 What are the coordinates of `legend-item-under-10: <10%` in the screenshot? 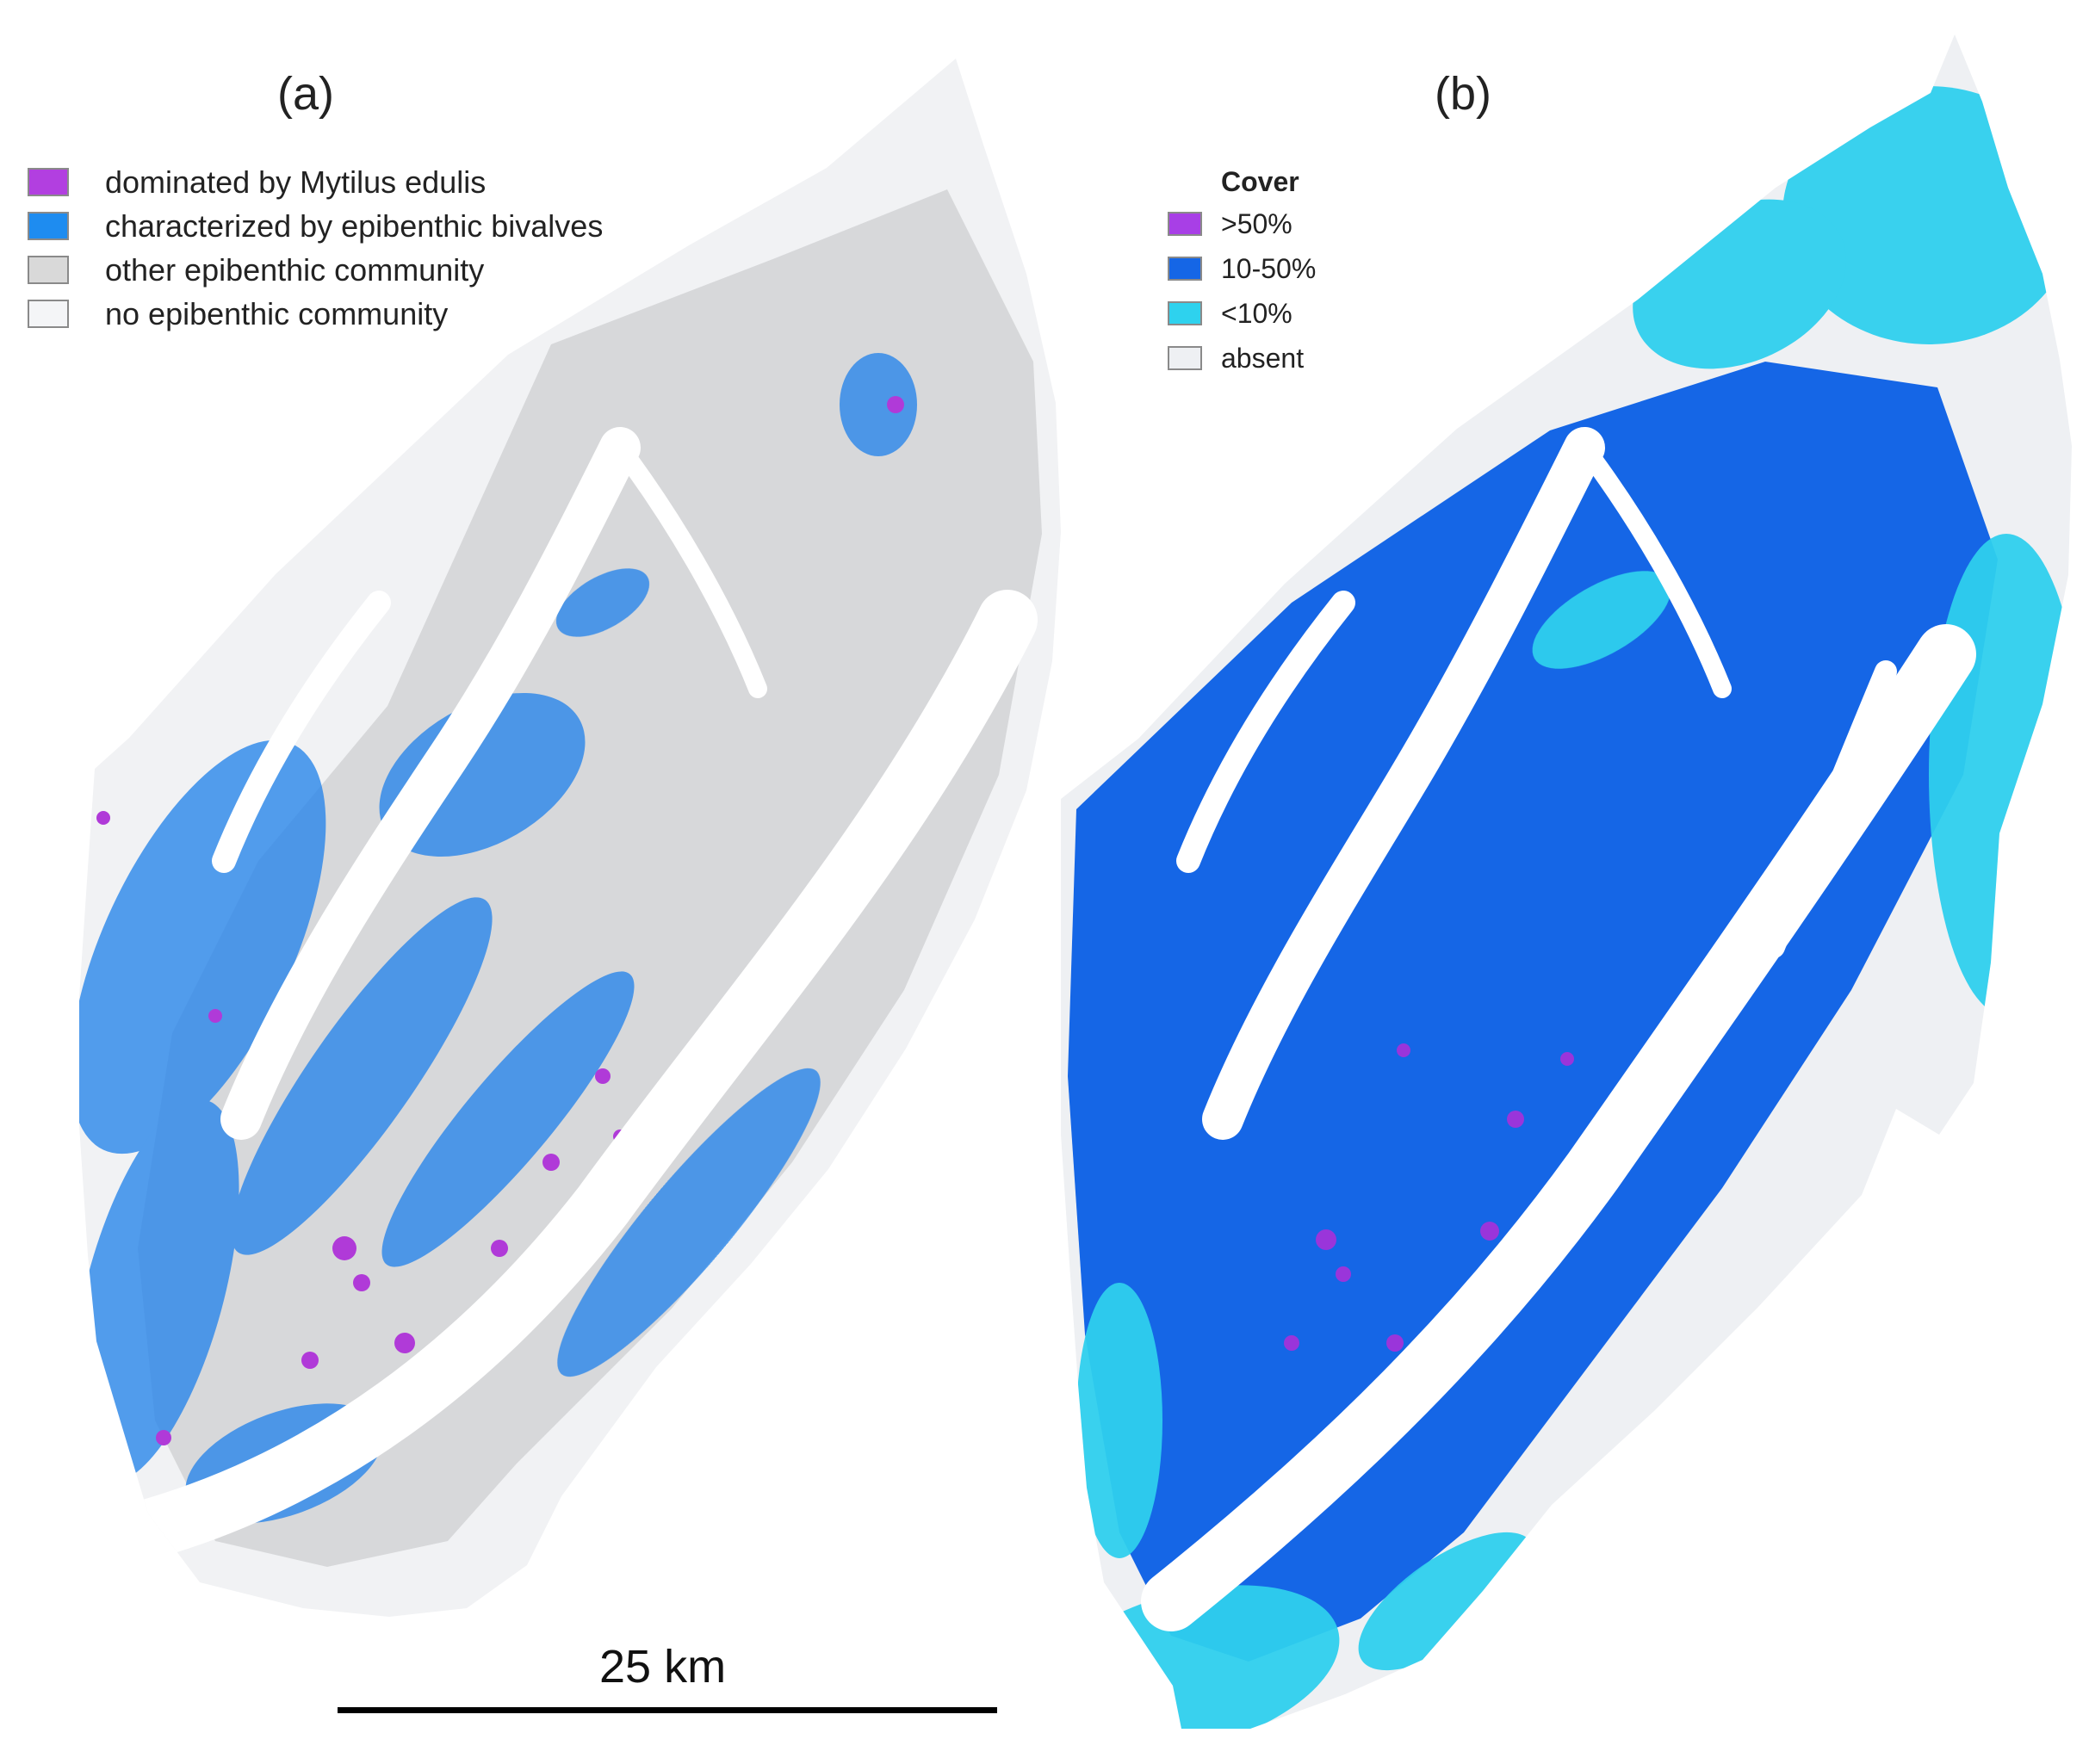 It's located at (1242, 313).